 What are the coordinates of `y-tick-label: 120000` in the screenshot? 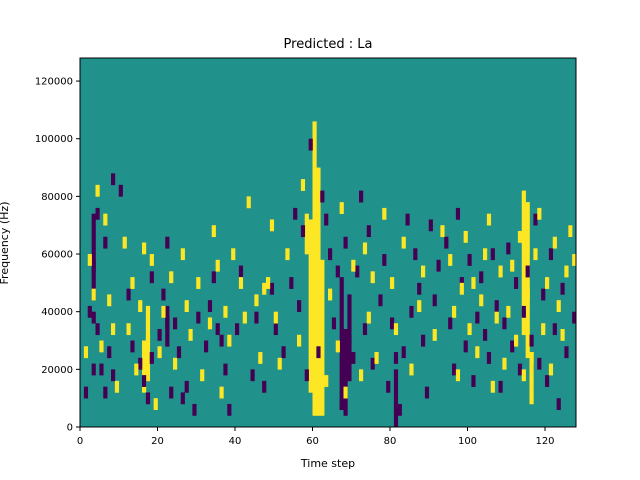 It's located at (54, 82).